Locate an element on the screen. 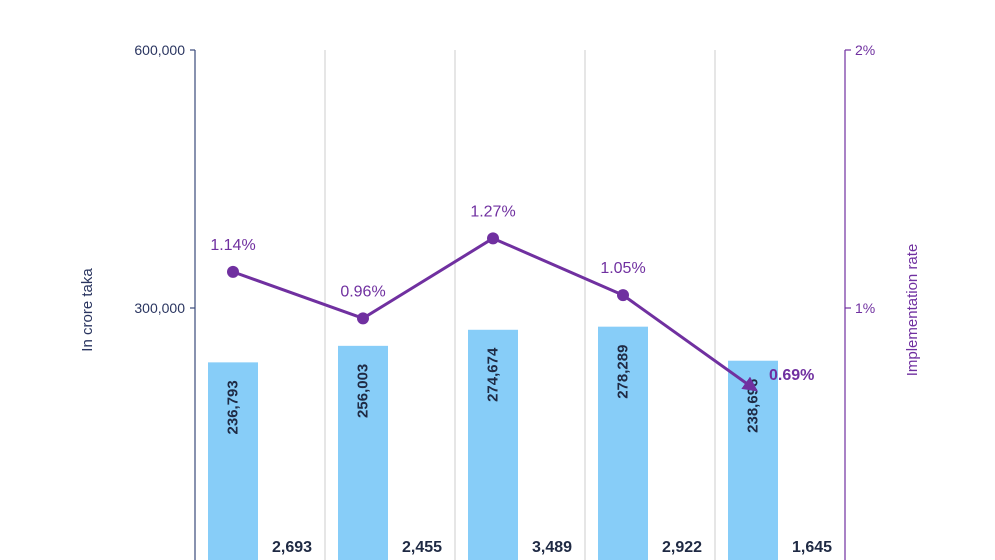 This screenshot has height=560, width=995. rate-point-label: 1.27% is located at coordinates (492, 211).